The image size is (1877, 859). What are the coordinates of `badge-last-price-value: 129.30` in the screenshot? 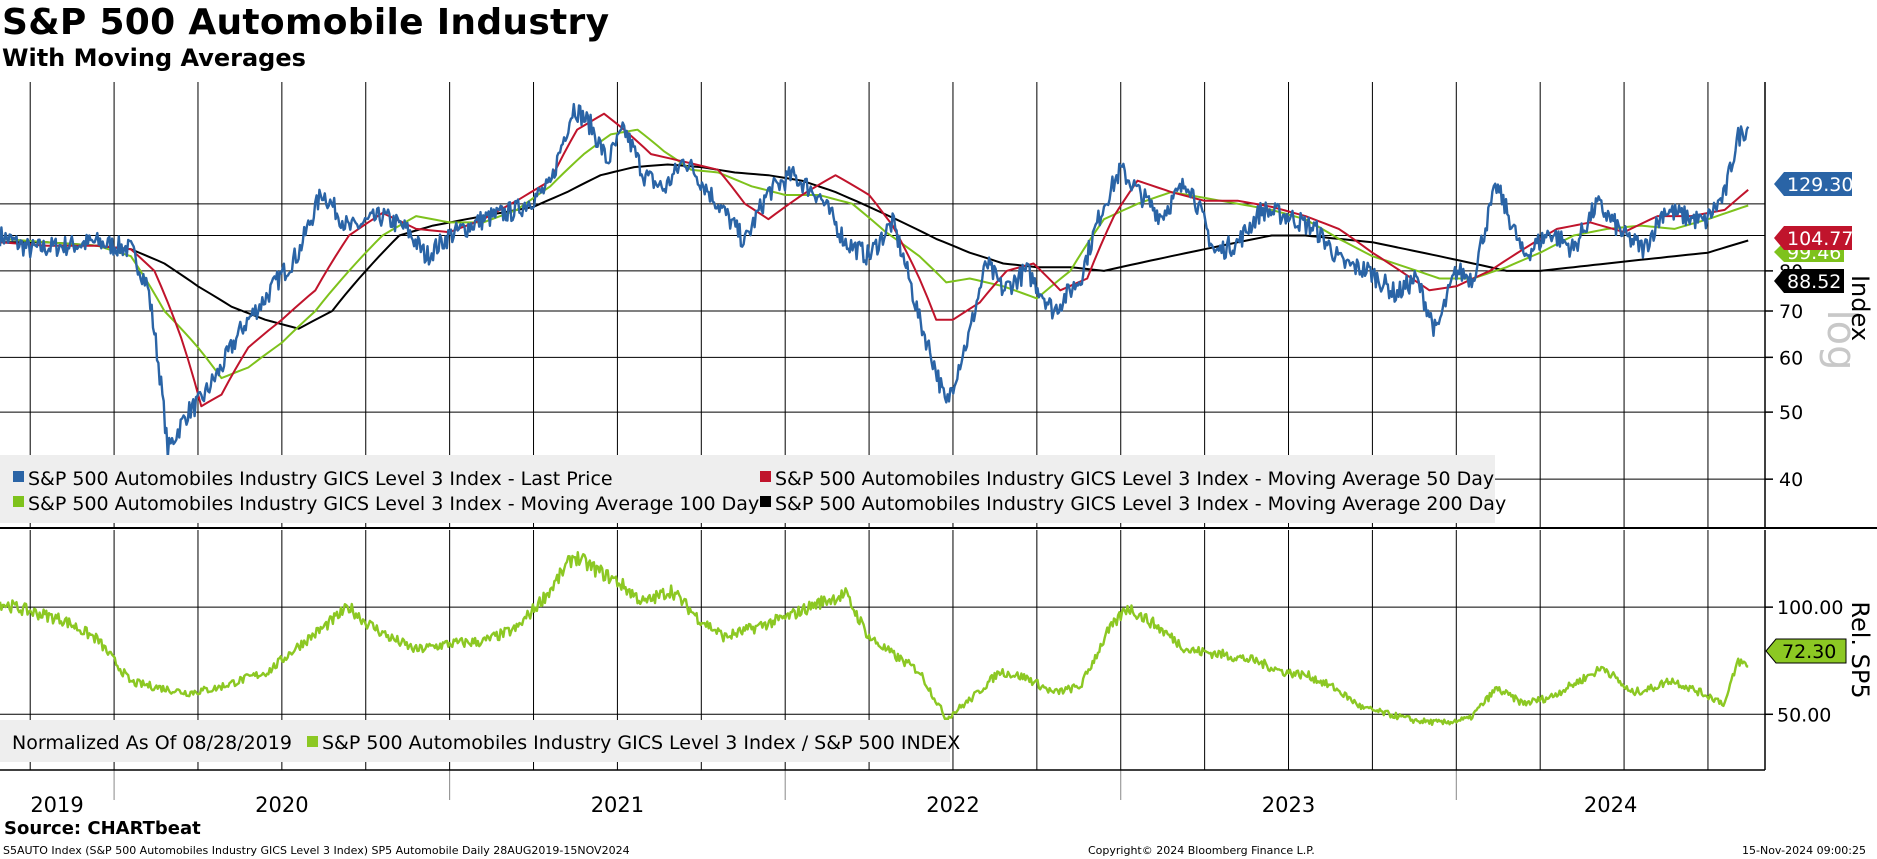 It's located at (1820, 185).